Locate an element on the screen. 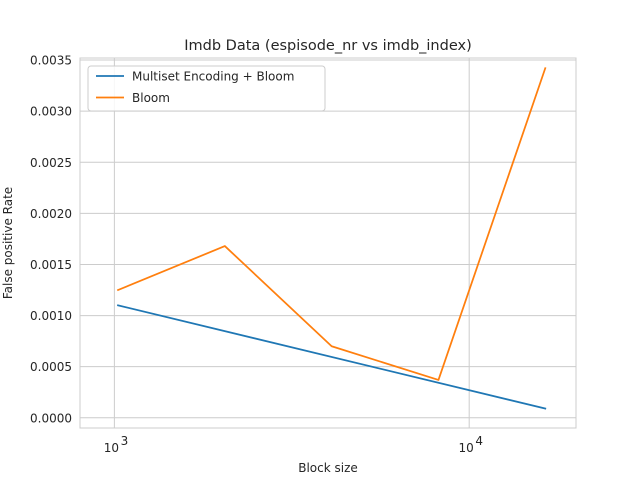  y-axis-label: False positive Rate is located at coordinates (8, 243).